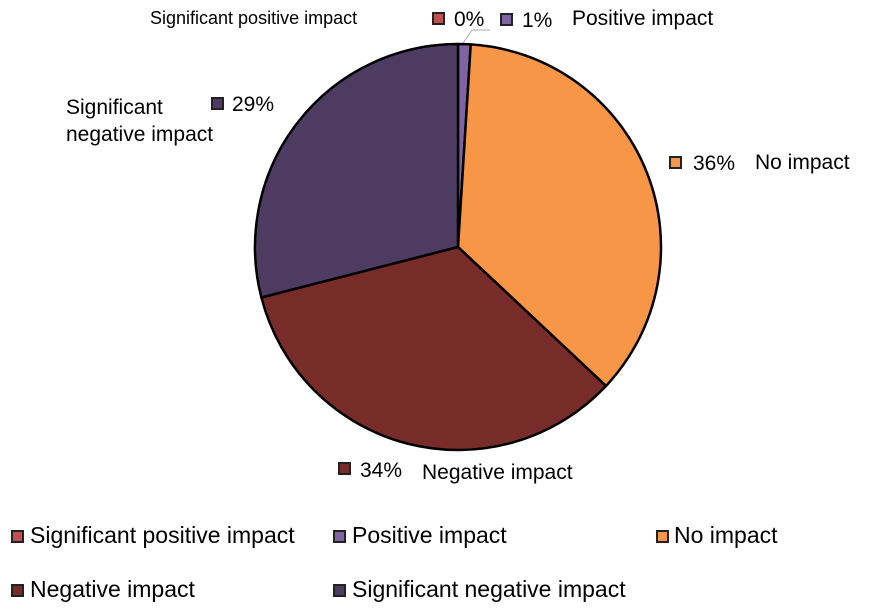  What do you see at coordinates (802, 162) in the screenshot?
I see `label-name-no-impact: No impact` at bounding box center [802, 162].